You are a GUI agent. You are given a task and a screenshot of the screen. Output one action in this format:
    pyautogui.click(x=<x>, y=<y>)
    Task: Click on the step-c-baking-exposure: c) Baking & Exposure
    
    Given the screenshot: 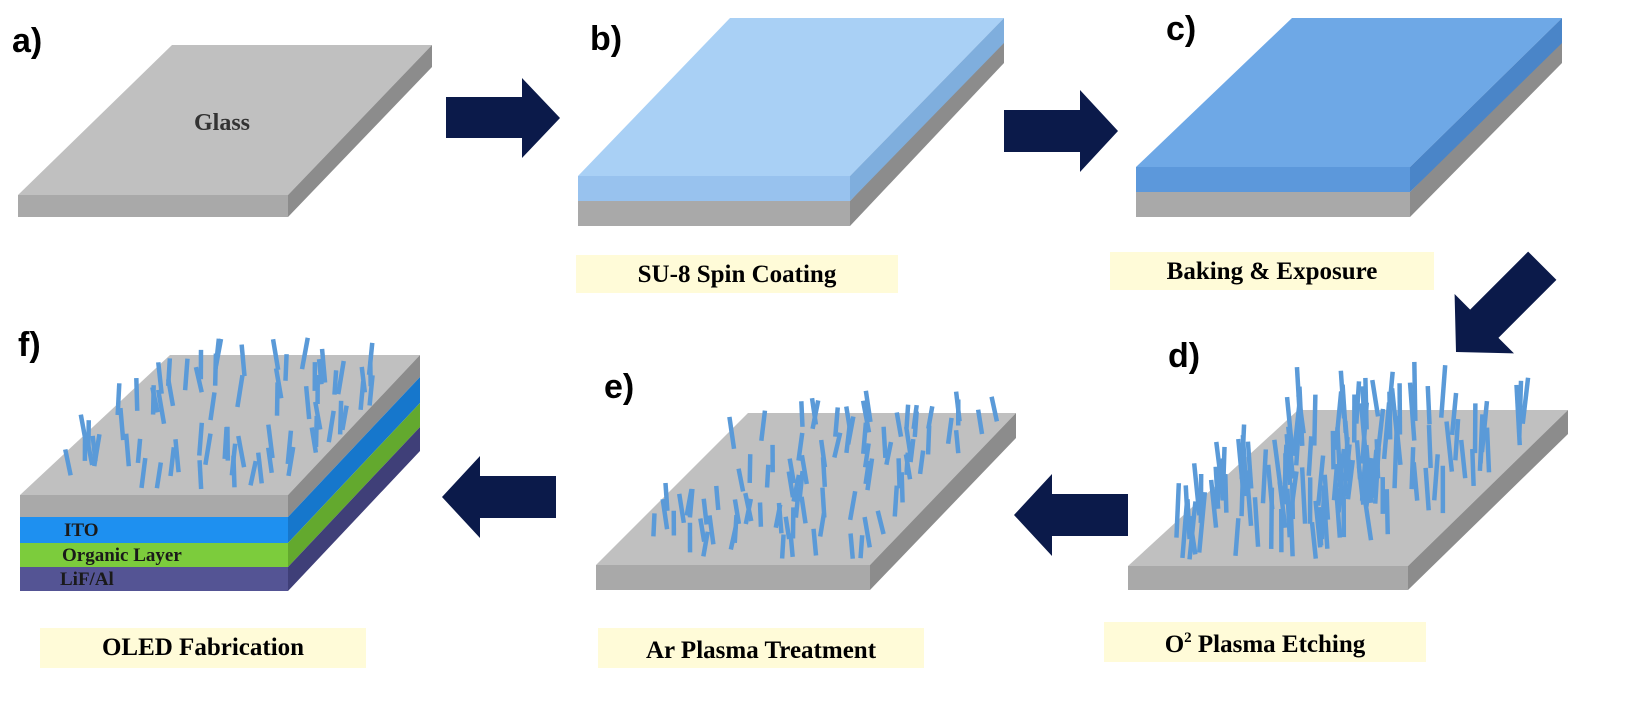 What is the action you would take?
    pyautogui.click(x=1336, y=150)
    